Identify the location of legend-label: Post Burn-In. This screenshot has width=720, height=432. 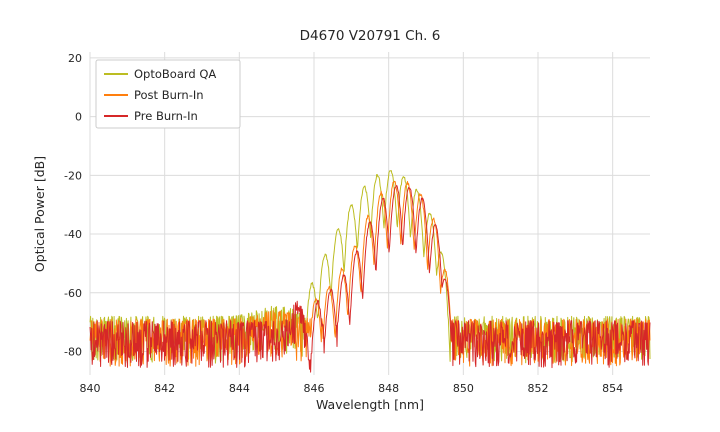
(169, 95).